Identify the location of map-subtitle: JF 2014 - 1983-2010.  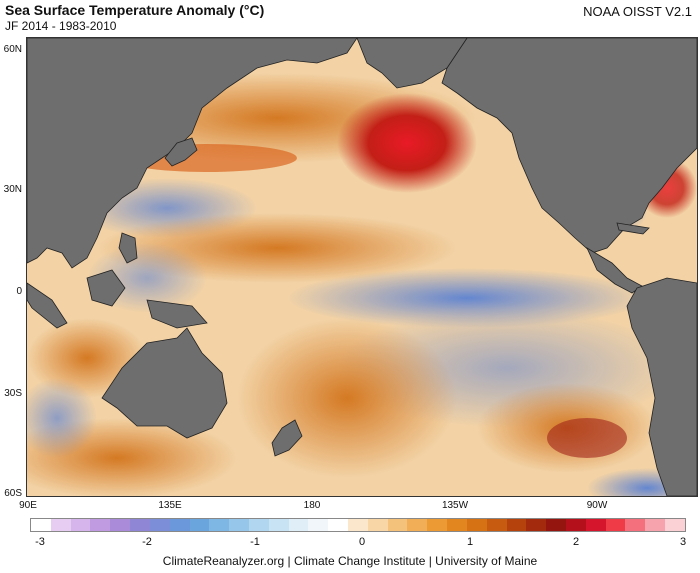
(61, 26).